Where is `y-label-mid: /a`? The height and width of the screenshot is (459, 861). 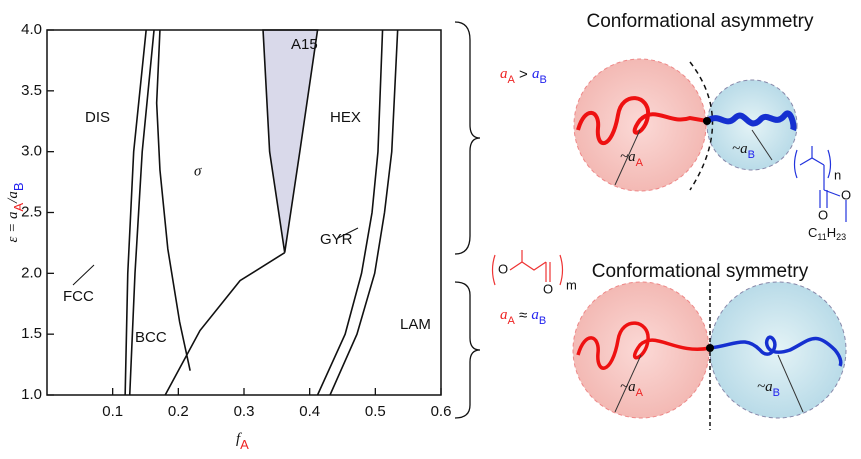 y-label-mid: /a is located at coordinates (13, 197).